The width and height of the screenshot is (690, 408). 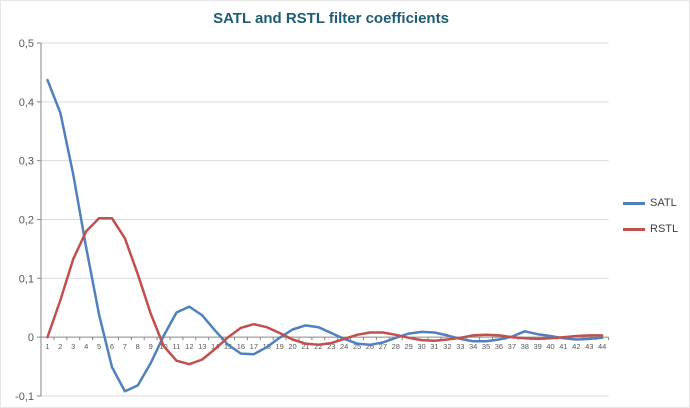 What do you see at coordinates (26, 44) in the screenshot?
I see `y-tick-label: 0,5` at bounding box center [26, 44].